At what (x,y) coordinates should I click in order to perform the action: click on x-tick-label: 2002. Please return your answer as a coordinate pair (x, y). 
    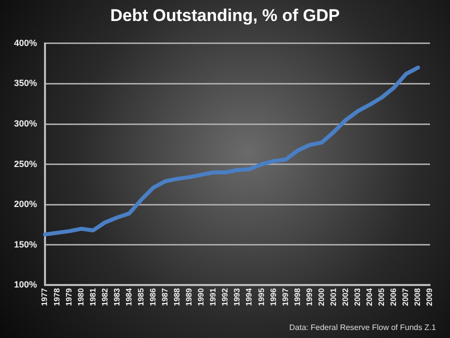
    Looking at the image, I should click on (345, 297).